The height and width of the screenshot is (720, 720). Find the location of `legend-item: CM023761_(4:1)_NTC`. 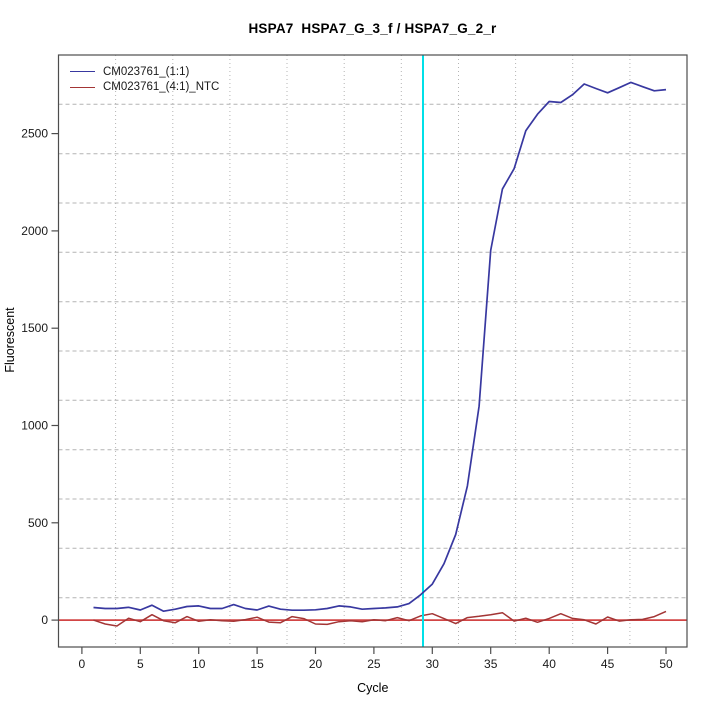

legend-item: CM023761_(4:1)_NTC is located at coordinates (144, 88).